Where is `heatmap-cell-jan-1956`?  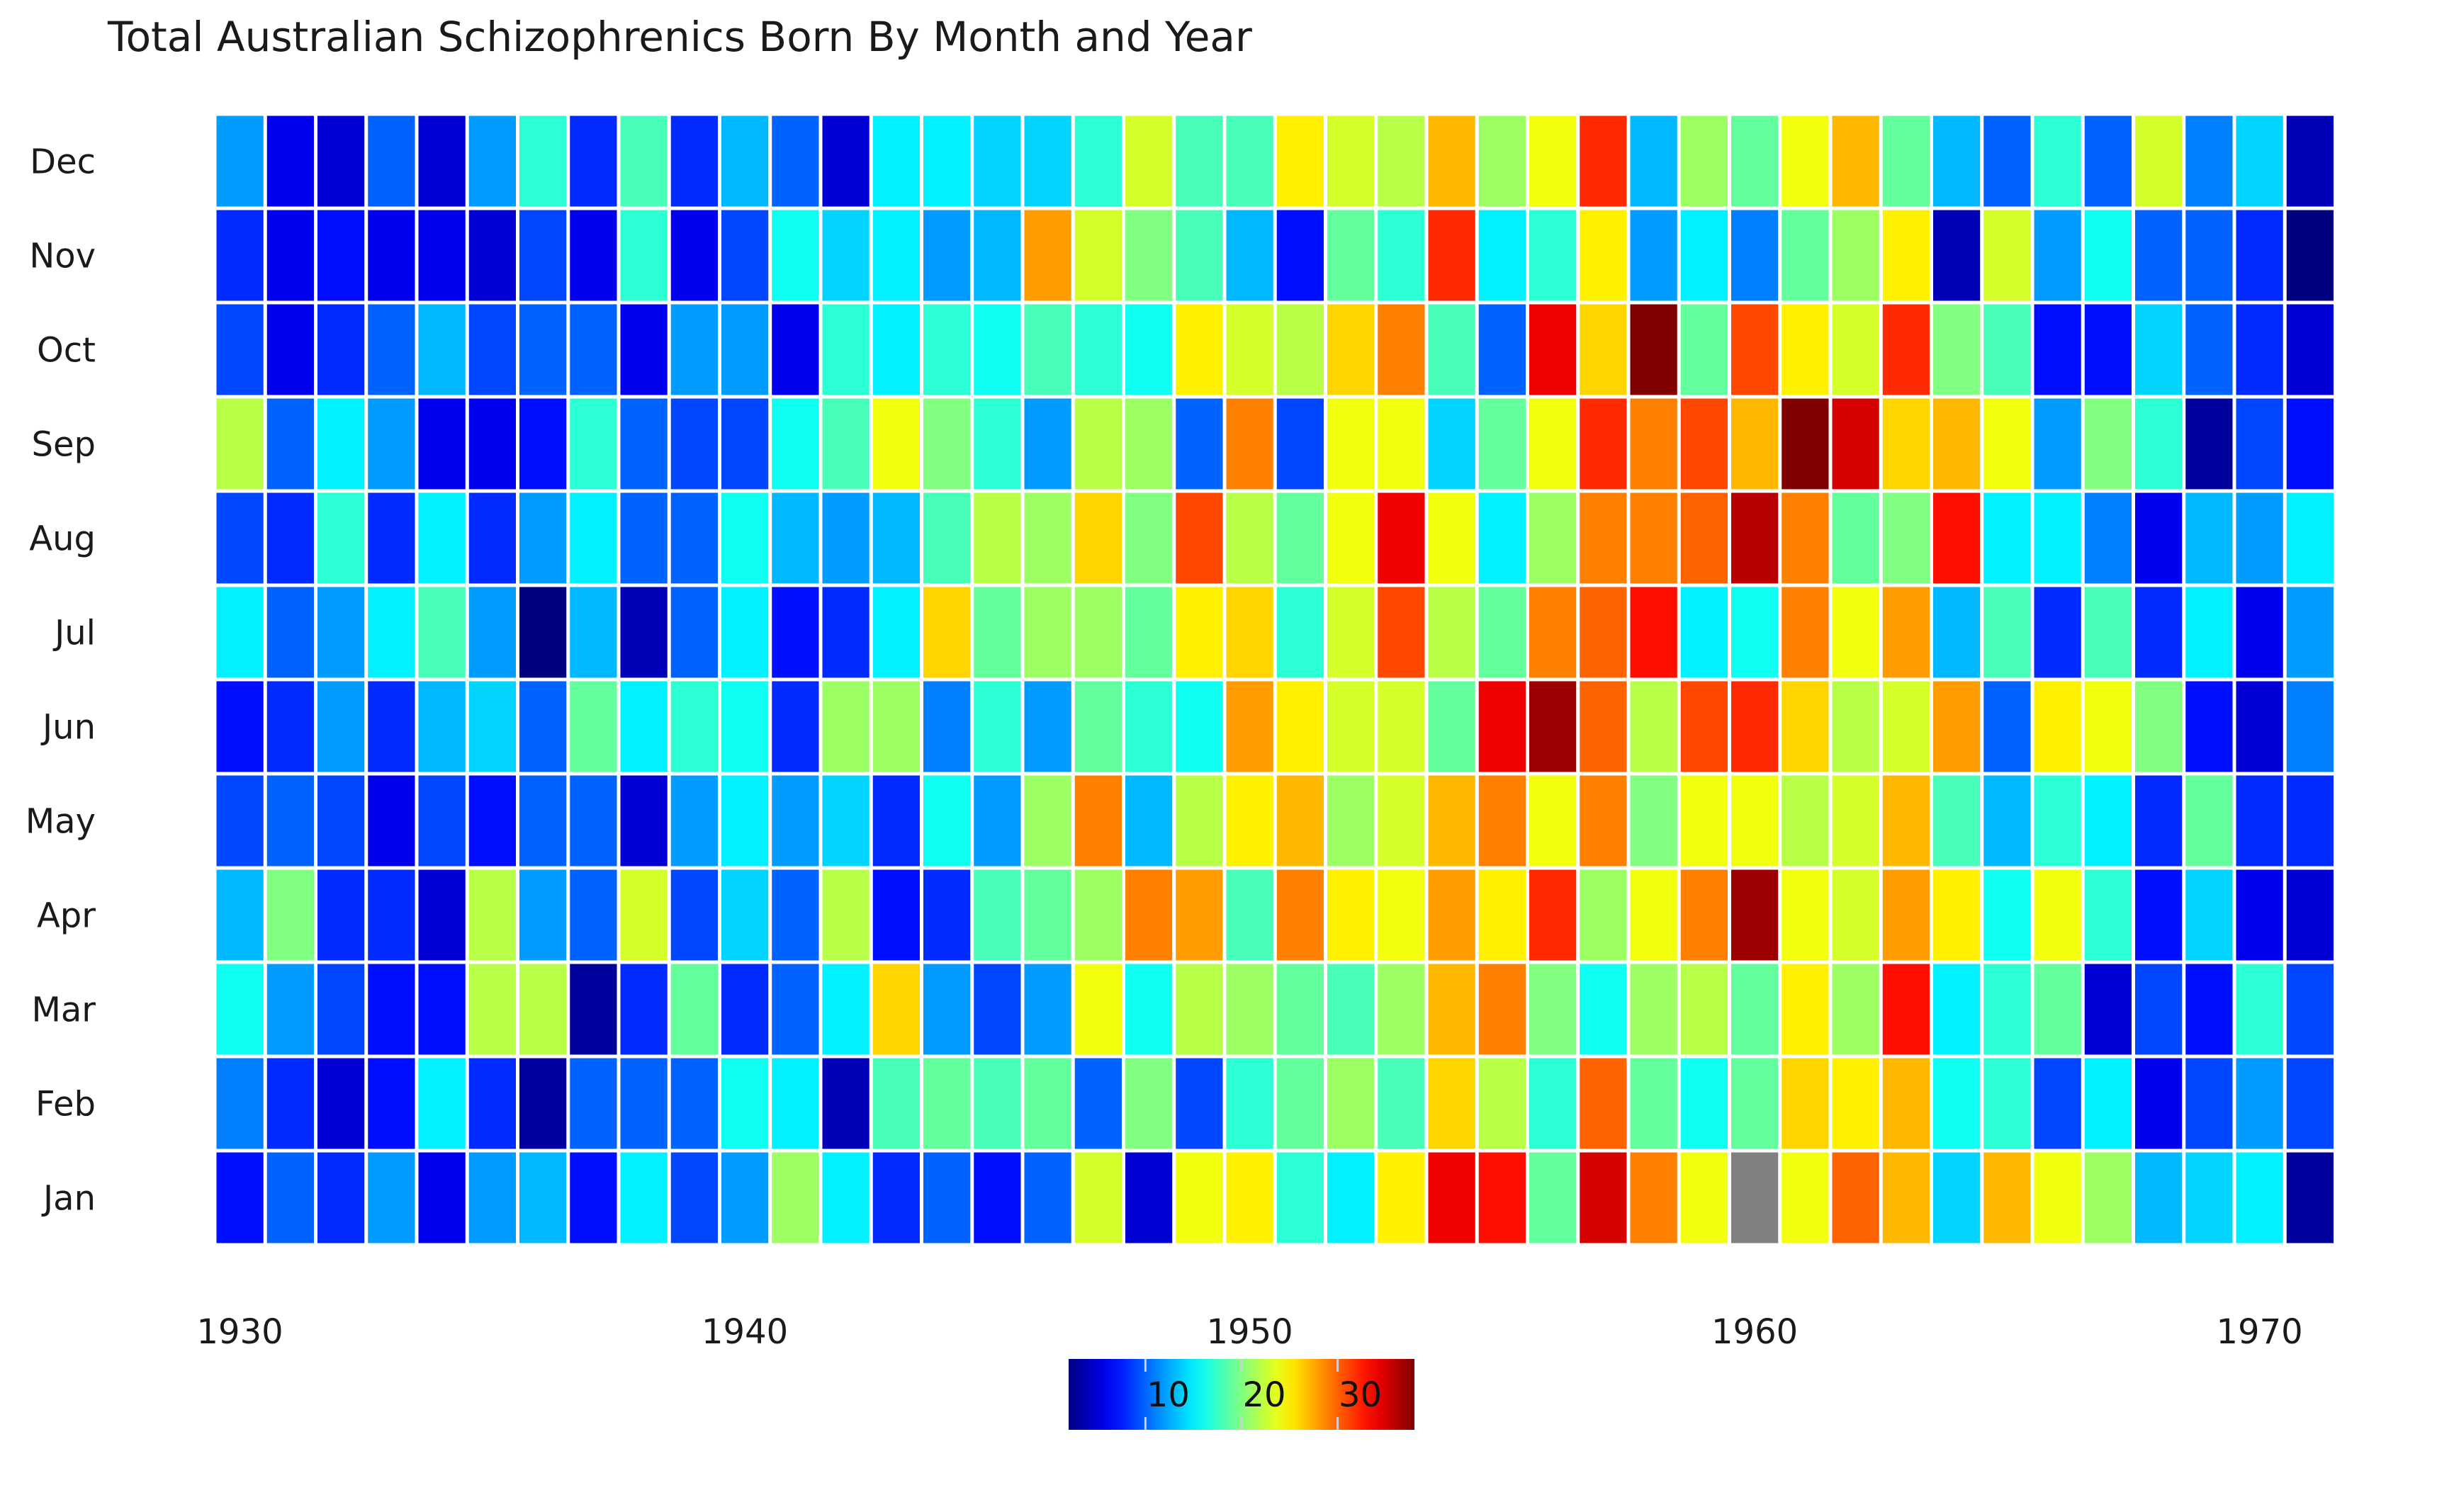
heatmap-cell-jan-1956 is located at coordinates (1553, 1197).